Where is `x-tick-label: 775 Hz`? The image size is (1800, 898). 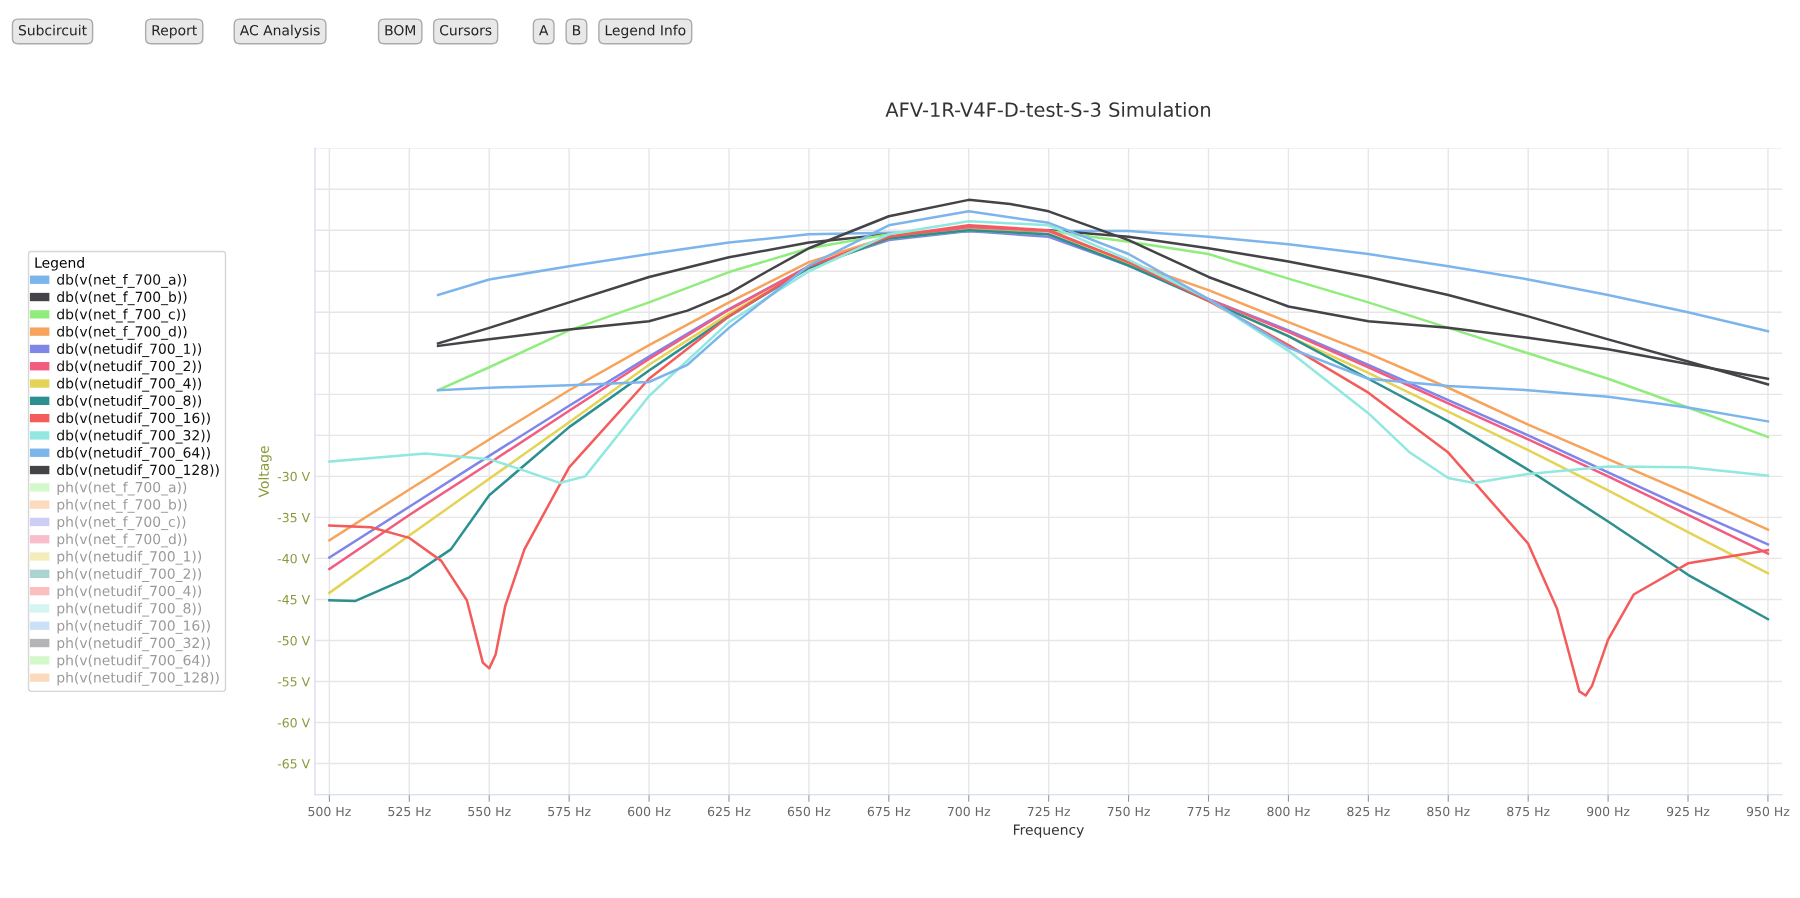 x-tick-label: 775 Hz is located at coordinates (1208, 811).